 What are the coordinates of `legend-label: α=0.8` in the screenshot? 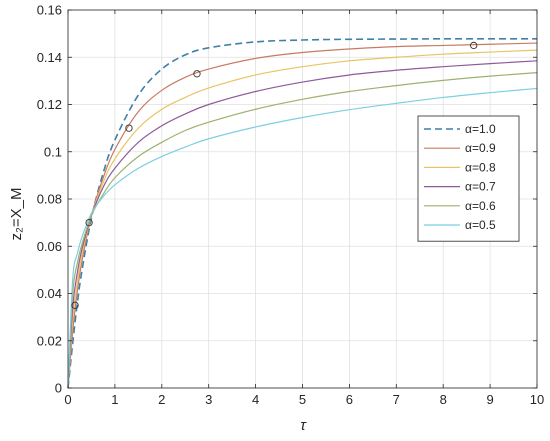 It's located at (480, 167).